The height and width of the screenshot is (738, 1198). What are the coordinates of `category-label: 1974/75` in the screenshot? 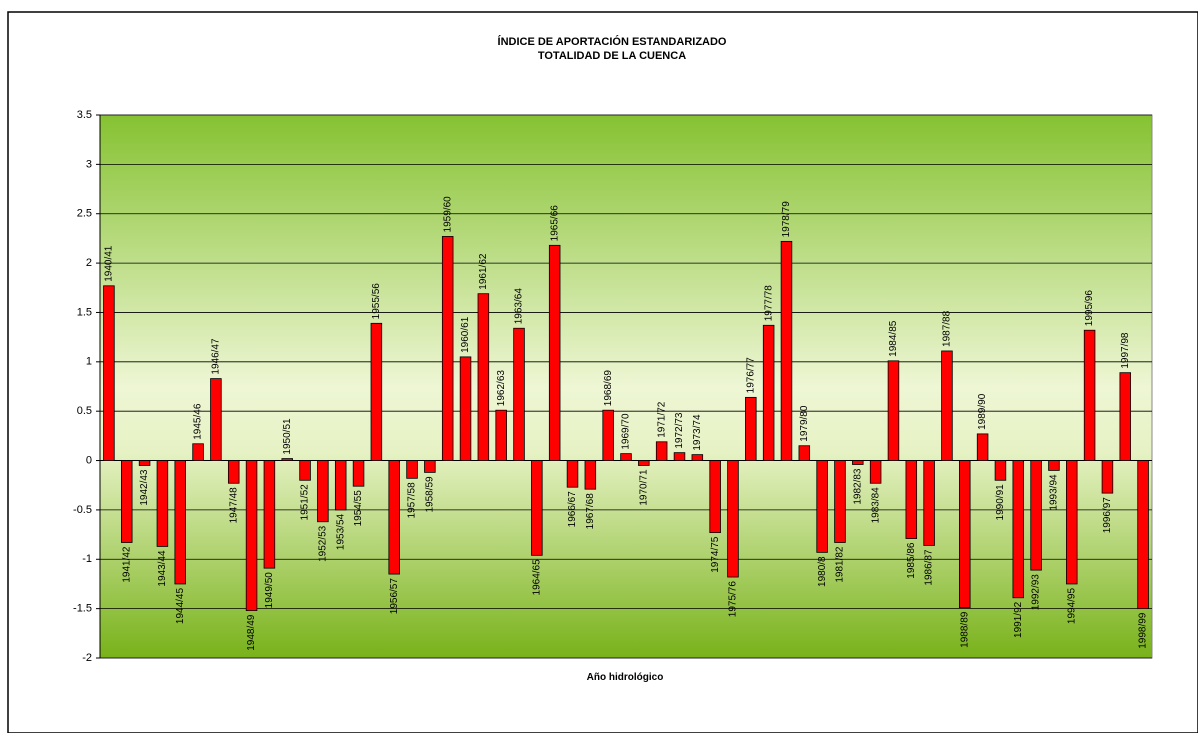 It's located at (715, 554).